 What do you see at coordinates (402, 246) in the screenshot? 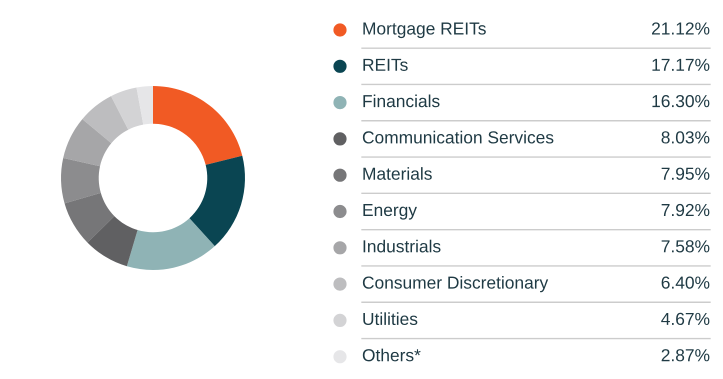
I see `legend-label: Industrials` at bounding box center [402, 246].